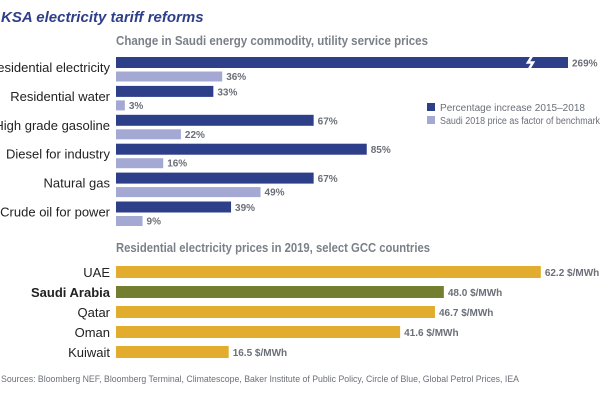 This screenshot has width=600, height=404. I want to click on axis-break-mark, so click(530, 62).